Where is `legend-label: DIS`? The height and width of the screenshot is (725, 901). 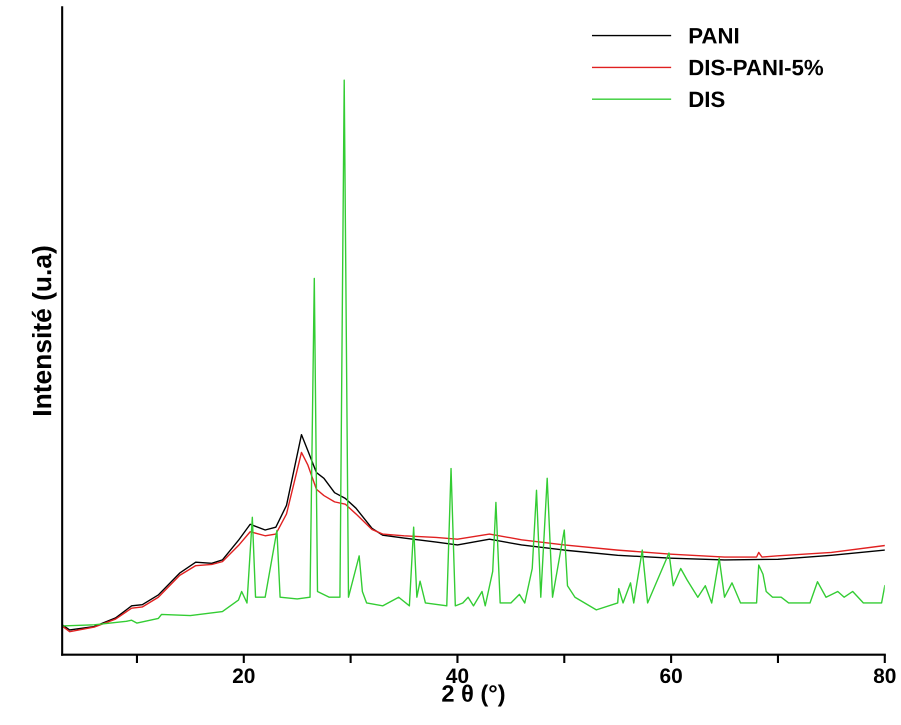 legend-label: DIS is located at coordinates (707, 99).